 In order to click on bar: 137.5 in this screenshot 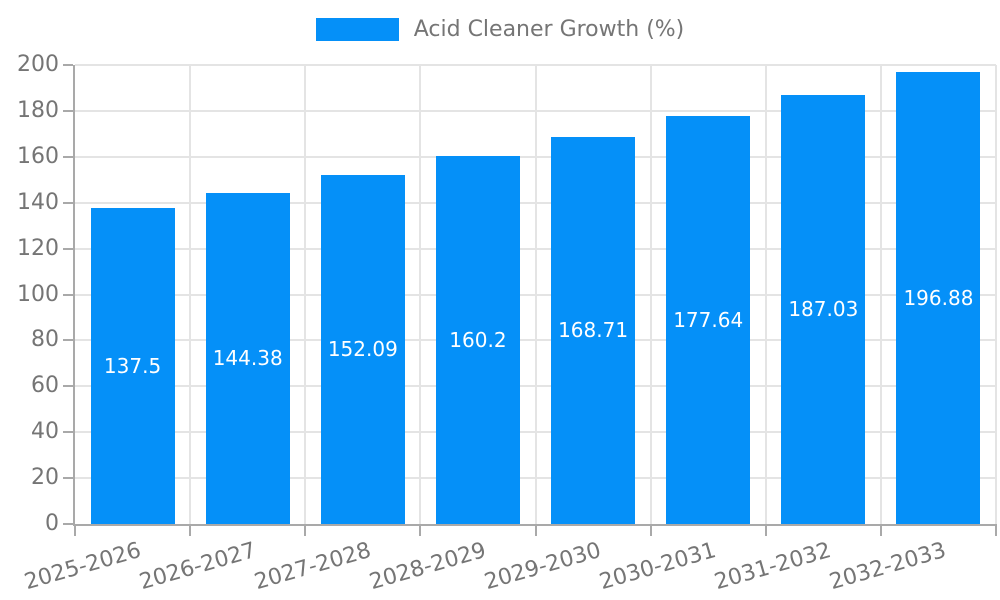, I will do `click(132, 366)`.